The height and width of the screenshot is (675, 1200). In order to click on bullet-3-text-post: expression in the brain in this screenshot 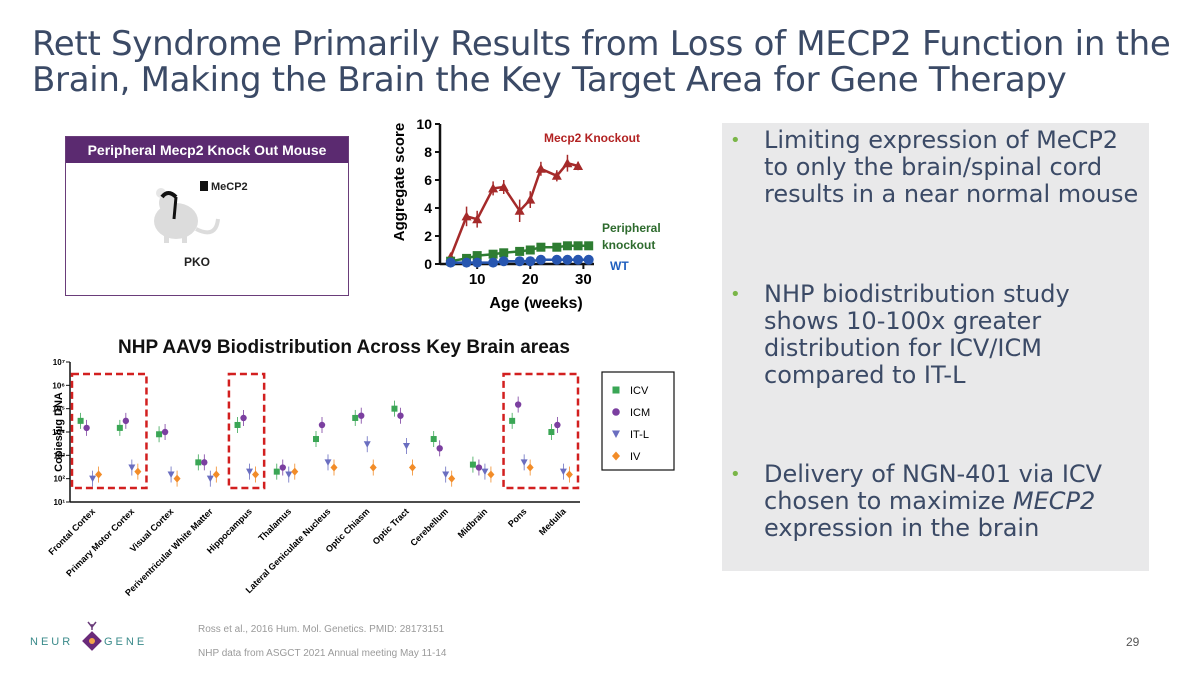, I will do `click(902, 528)`.